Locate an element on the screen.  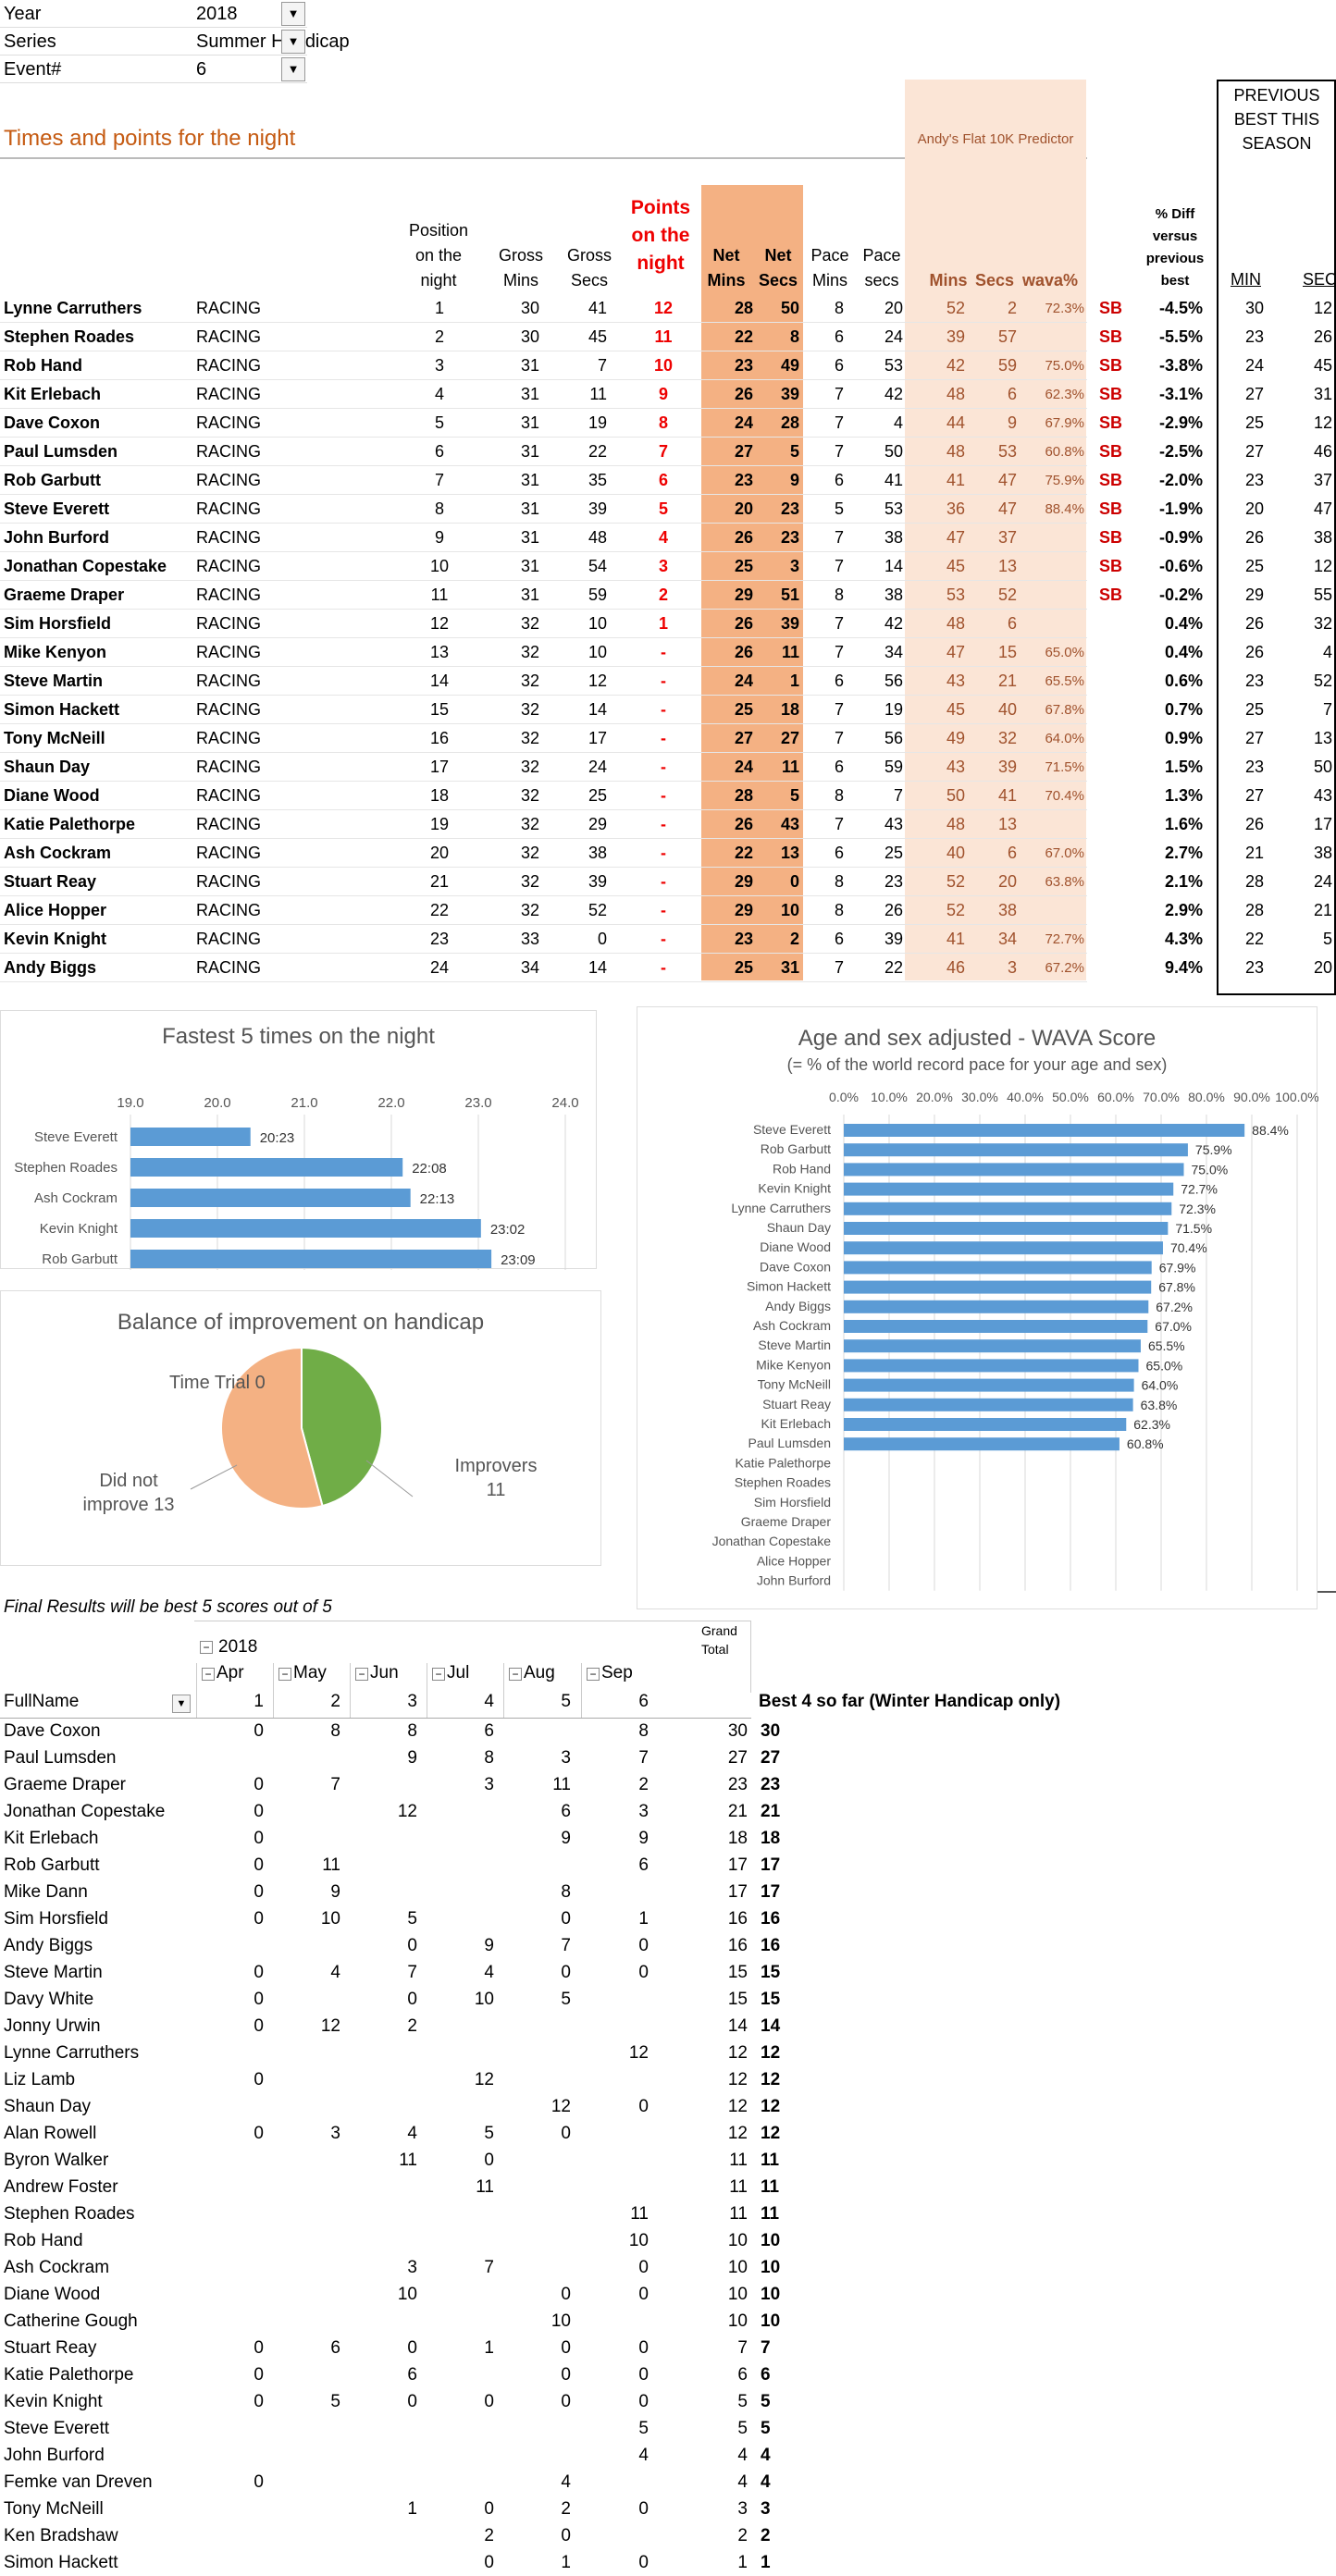
pivot-month-header: Apr is located at coordinates (230, 1672).